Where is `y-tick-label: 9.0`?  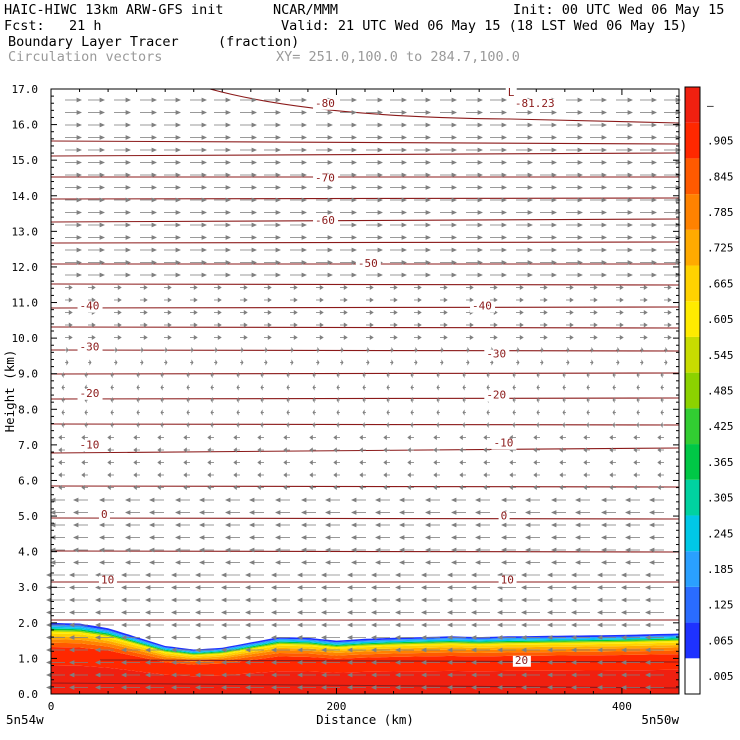
y-tick-label: 9.0 is located at coordinates (28, 374).